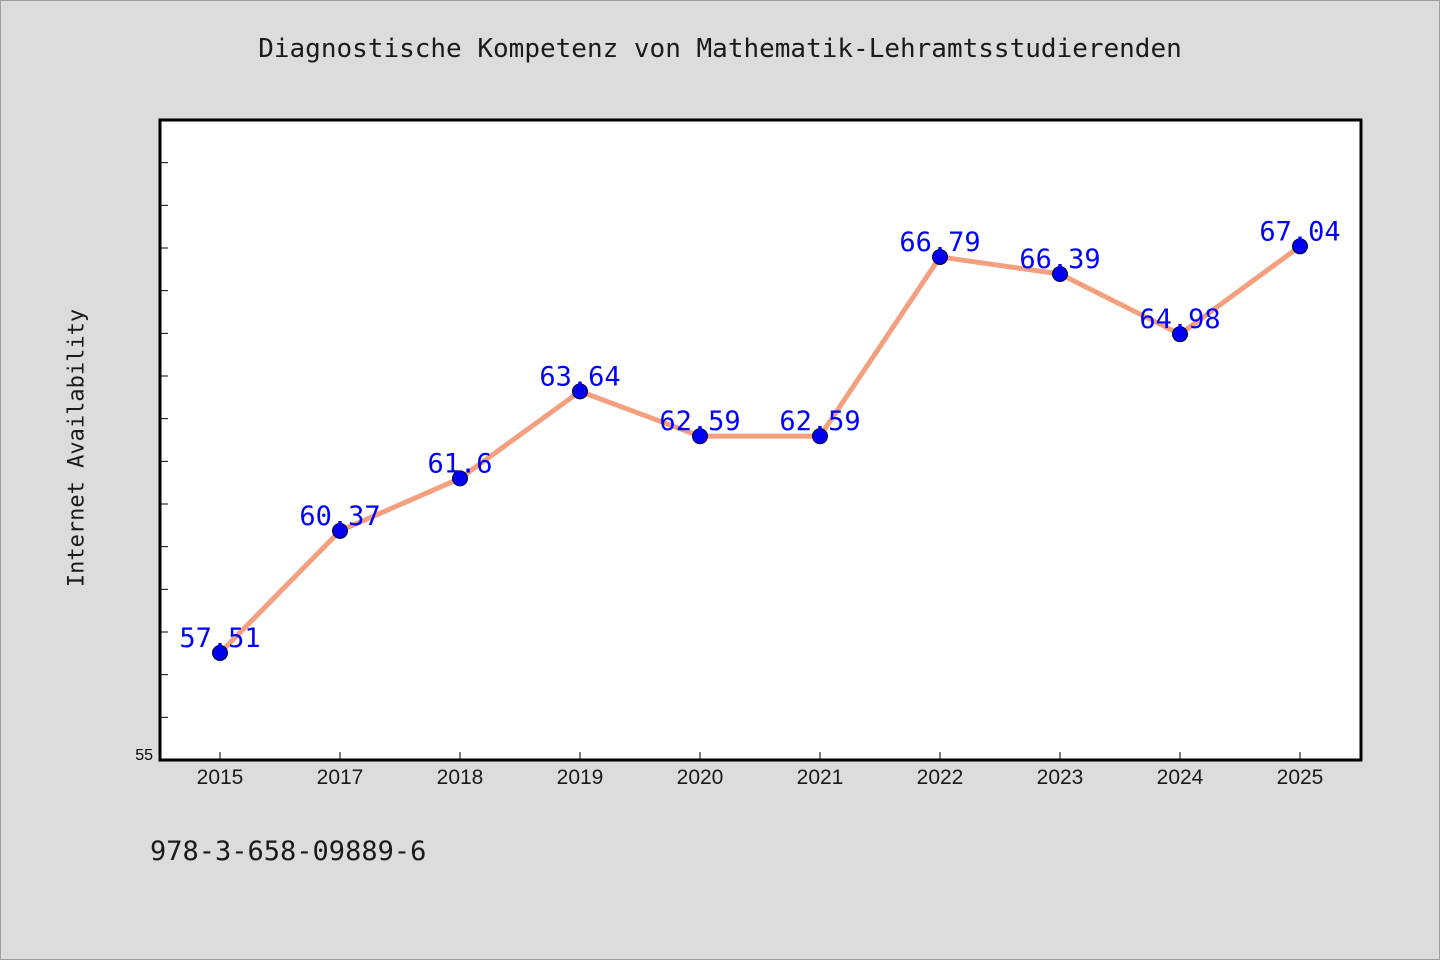  What do you see at coordinates (1180, 777) in the screenshot?
I see `x-tick-label: 2024` at bounding box center [1180, 777].